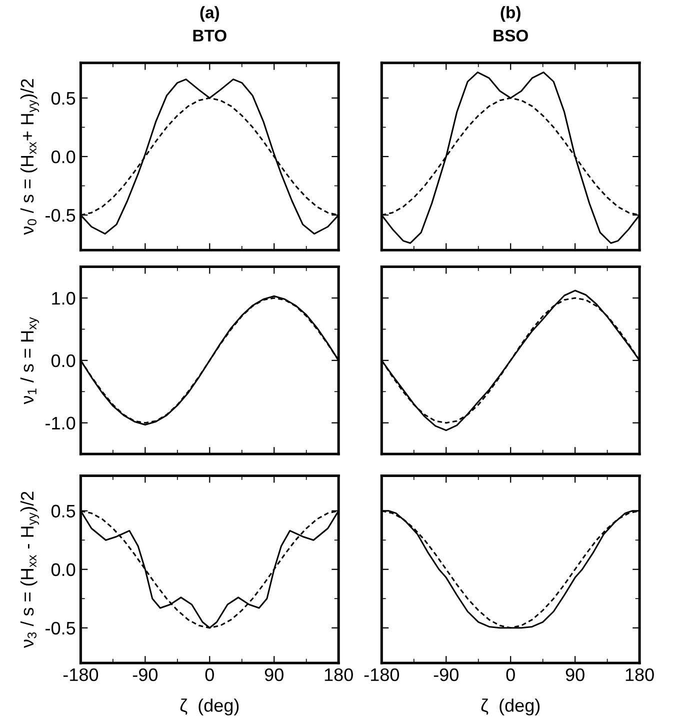 This screenshot has height=723, width=684. What do you see at coordinates (210, 14) in the screenshot?
I see `chart-title: (a)` at bounding box center [210, 14].